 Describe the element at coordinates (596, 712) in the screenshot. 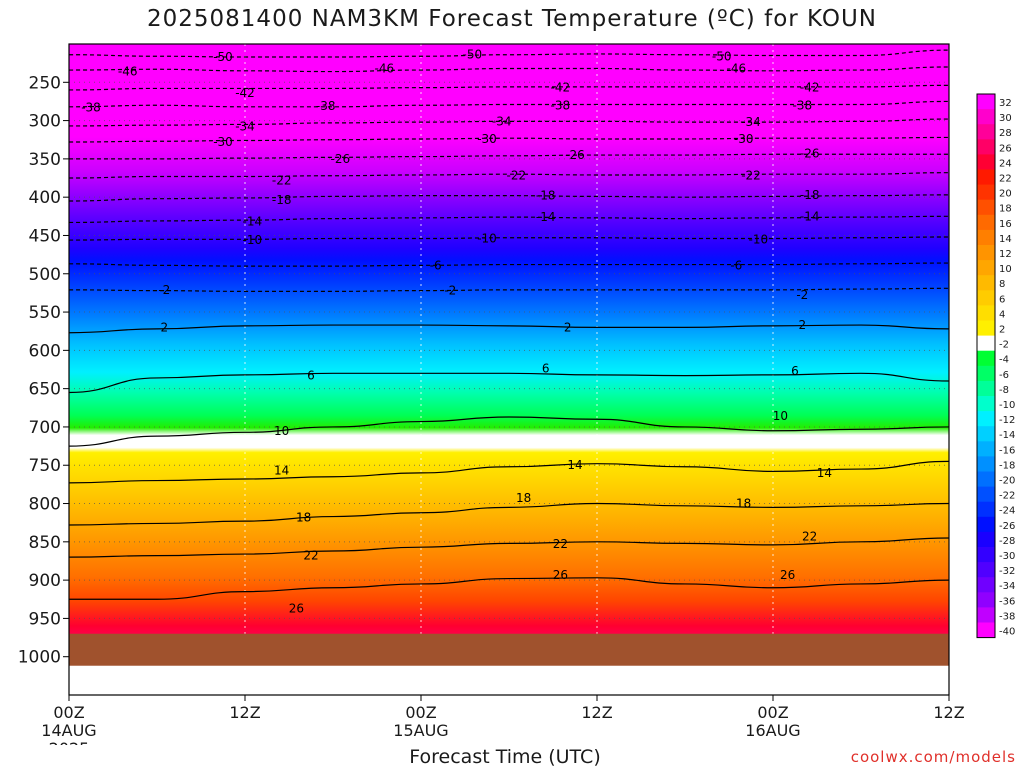

I see `x-tick-label: 12Z` at that location.